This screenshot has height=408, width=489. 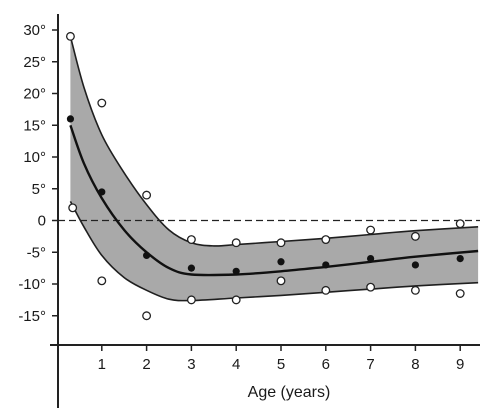 What do you see at coordinates (102, 364) in the screenshot?
I see `x-tick-label: 1` at bounding box center [102, 364].